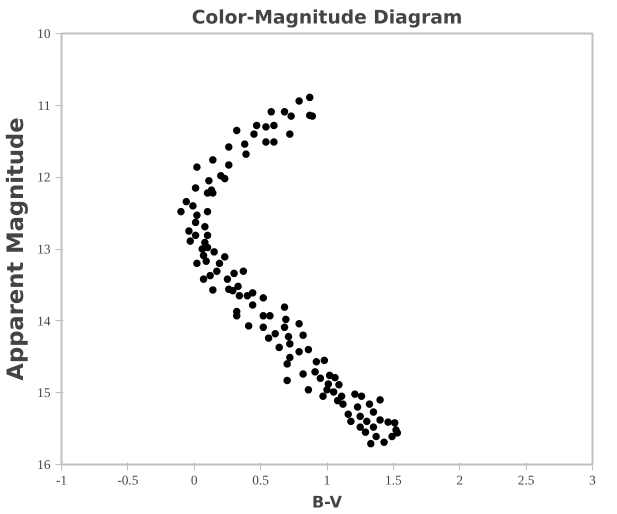 This screenshot has width=617, height=514. What do you see at coordinates (43, 177) in the screenshot?
I see `y-tick-label: 12` at bounding box center [43, 177].